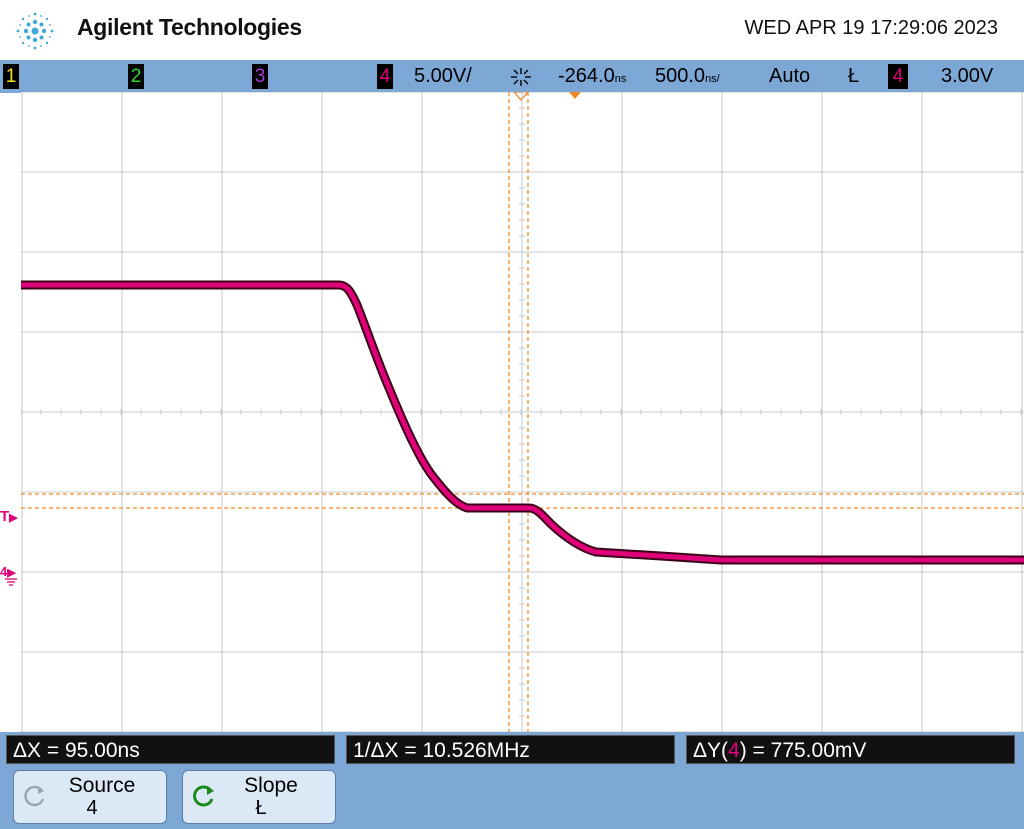 This screenshot has width=1024, height=829. I want to click on time-delay-value: -264.0, so click(586, 76).